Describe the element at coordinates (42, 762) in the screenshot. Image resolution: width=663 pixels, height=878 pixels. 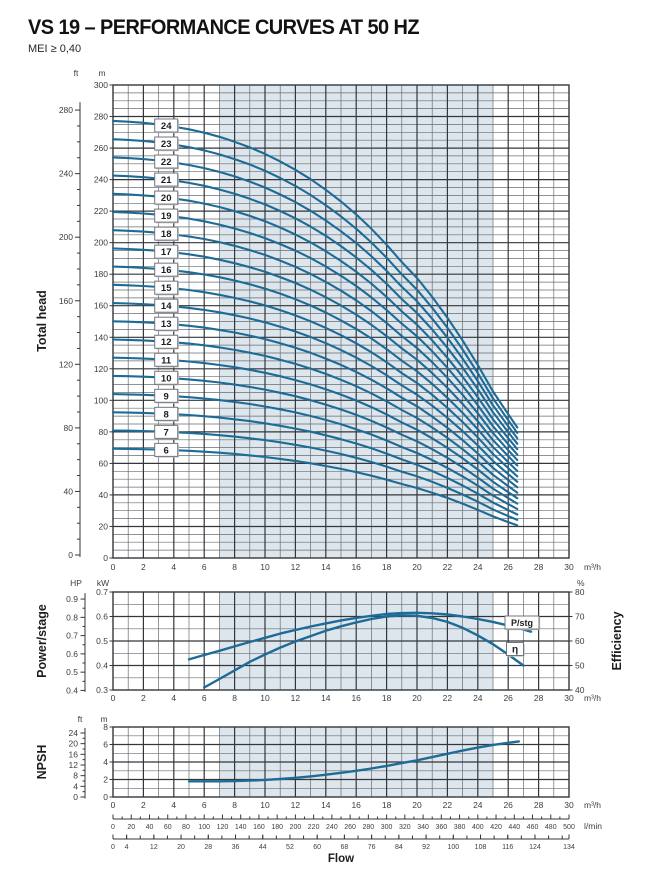
I see `svg-text: NPSH` at that location.